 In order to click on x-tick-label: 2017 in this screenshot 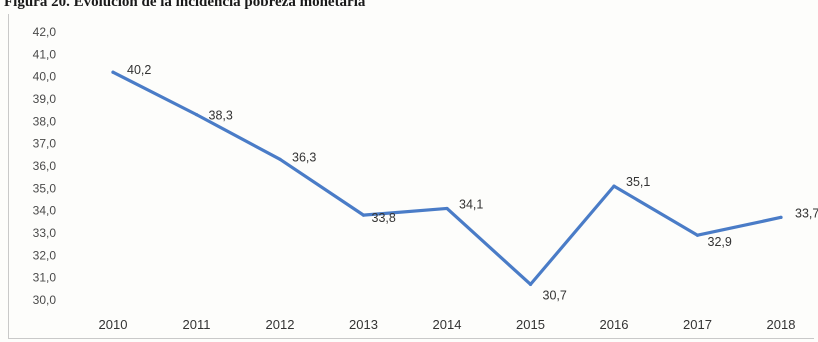, I will do `click(697, 324)`.